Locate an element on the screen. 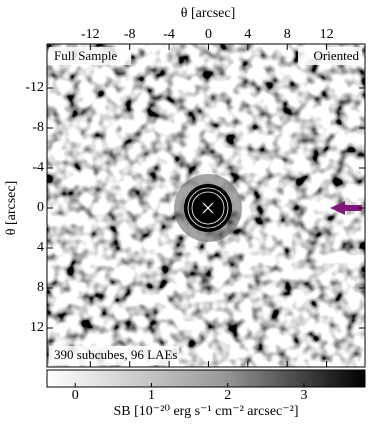 The image size is (369, 430). x-tick-label: 4 is located at coordinates (247, 34).